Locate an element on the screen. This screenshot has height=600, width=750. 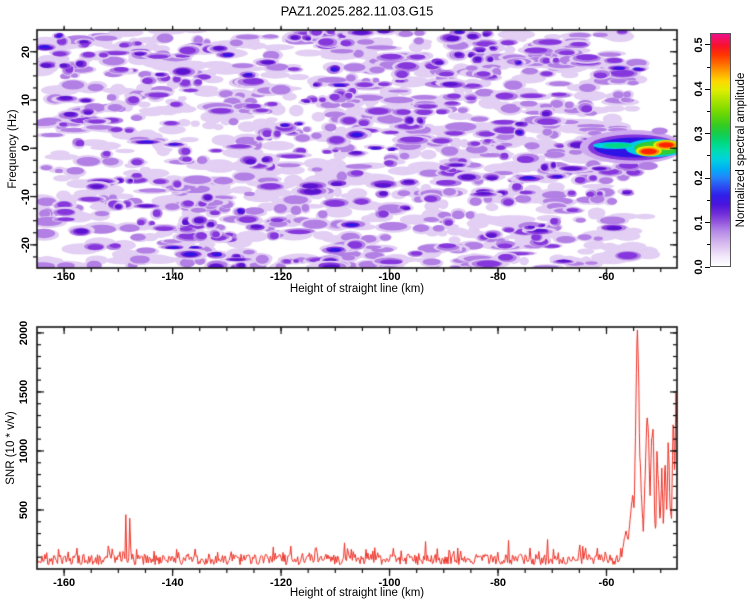
tick-label: 0.0 is located at coordinates (699, 267).